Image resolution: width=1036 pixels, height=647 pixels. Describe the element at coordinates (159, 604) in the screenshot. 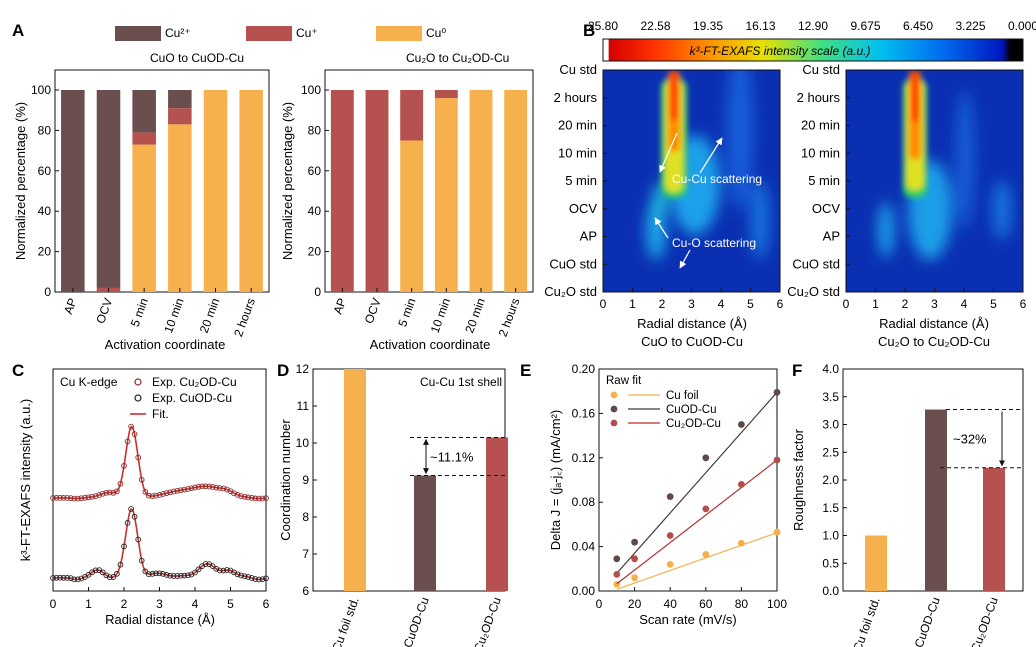

I see `chart-c-xtick-label-3: 3` at that location.